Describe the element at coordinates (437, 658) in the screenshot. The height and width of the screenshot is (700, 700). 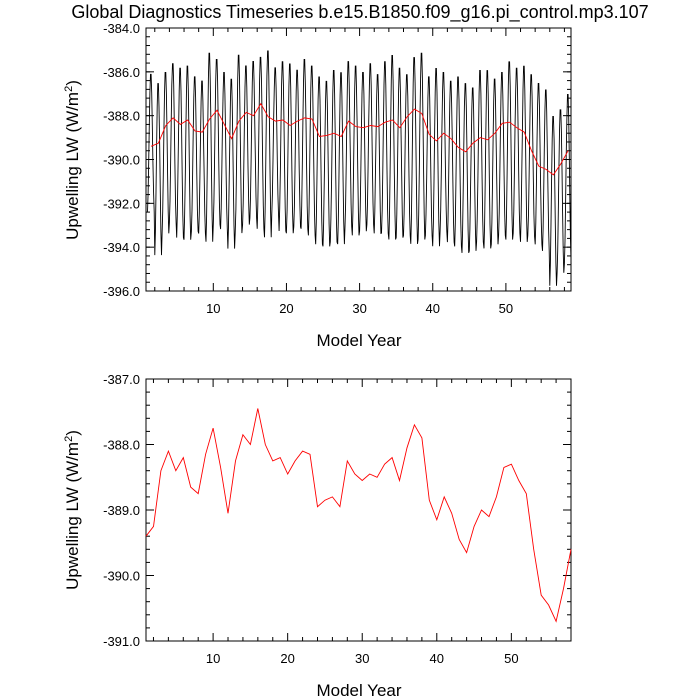
I see `bottom-x-tick-label: 40` at that location.